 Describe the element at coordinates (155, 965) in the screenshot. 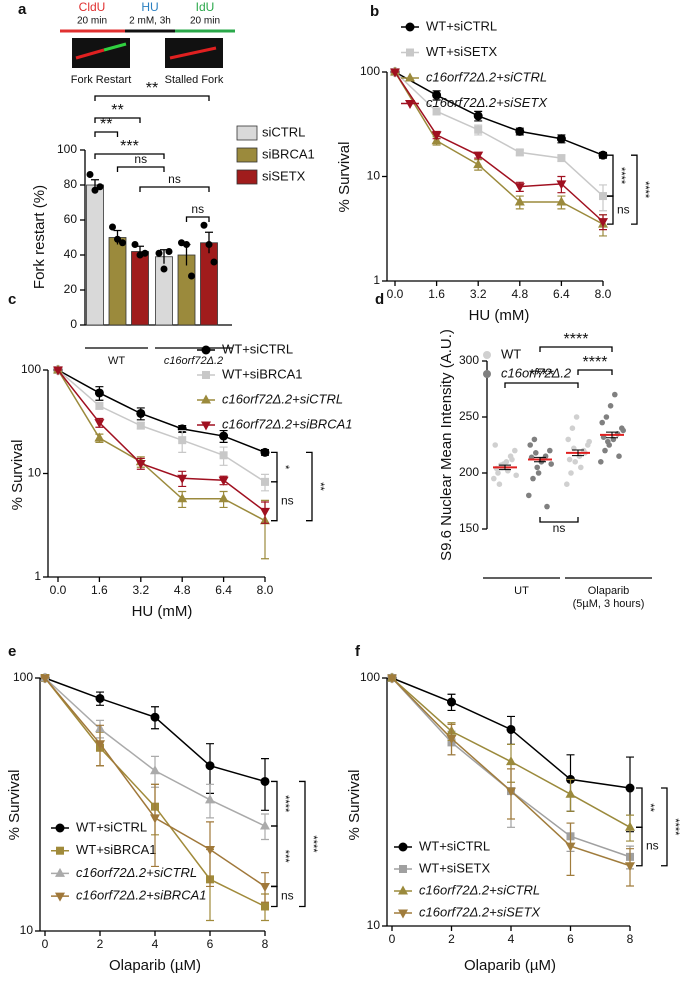

I see `x-axis-label: Olaparib (µM)` at that location.